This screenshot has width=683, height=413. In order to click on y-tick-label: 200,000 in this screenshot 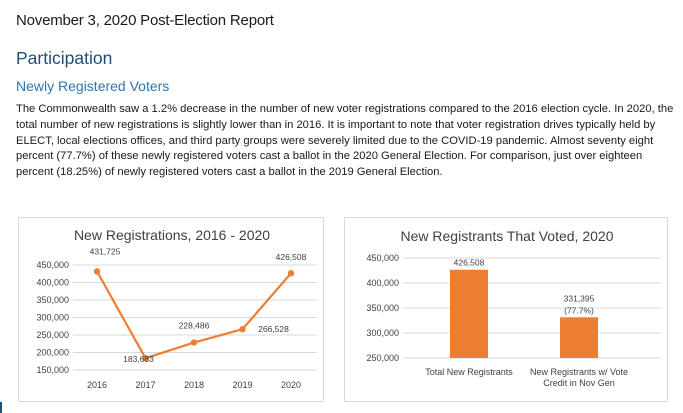, I will do `click(52, 353)`.